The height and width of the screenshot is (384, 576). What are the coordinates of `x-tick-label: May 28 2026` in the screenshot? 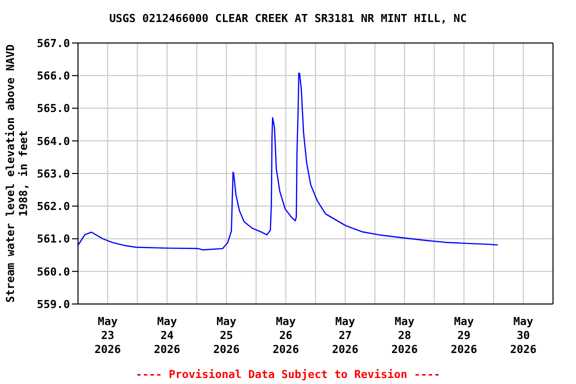 It's located at (404, 335).